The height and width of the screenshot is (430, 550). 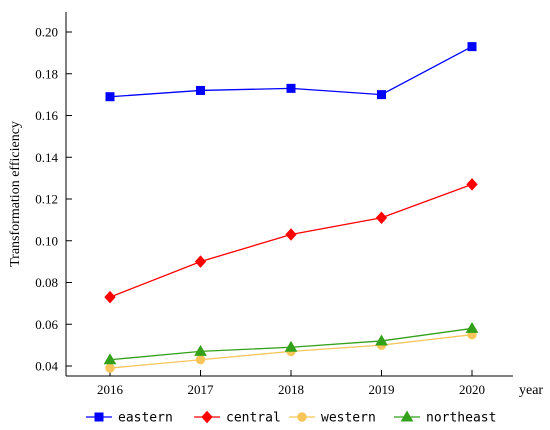 I want to click on legend-item-northeast: northeast, so click(x=445, y=418).